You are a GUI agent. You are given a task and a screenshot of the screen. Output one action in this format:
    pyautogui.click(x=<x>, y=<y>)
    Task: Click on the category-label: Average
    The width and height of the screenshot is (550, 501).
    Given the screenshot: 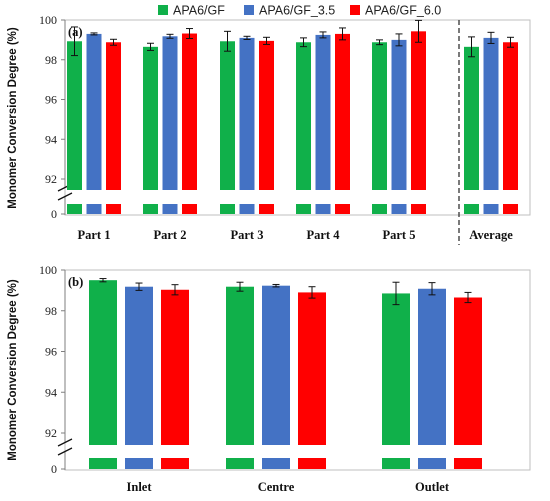 What is the action you would take?
    pyautogui.click(x=491, y=235)
    